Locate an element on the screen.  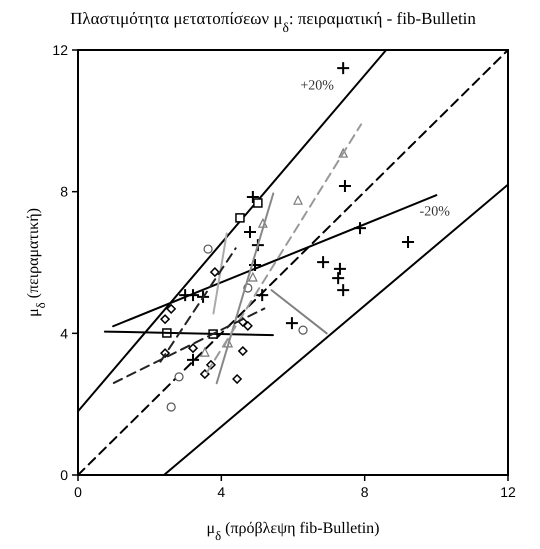
y-tick-label: 4 is located at coordinates (64, 333).